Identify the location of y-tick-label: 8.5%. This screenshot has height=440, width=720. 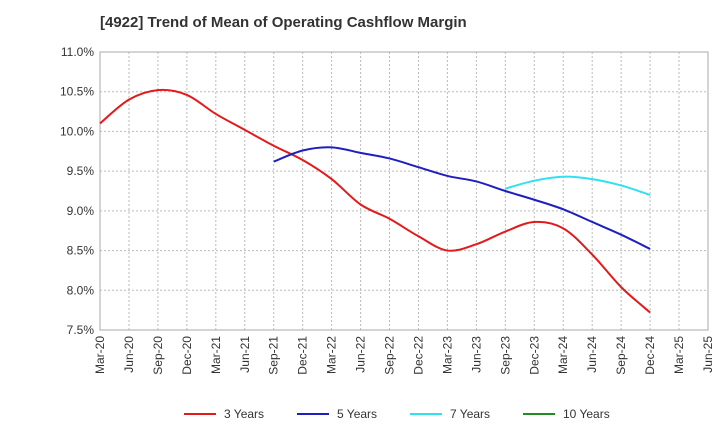
(81, 251).